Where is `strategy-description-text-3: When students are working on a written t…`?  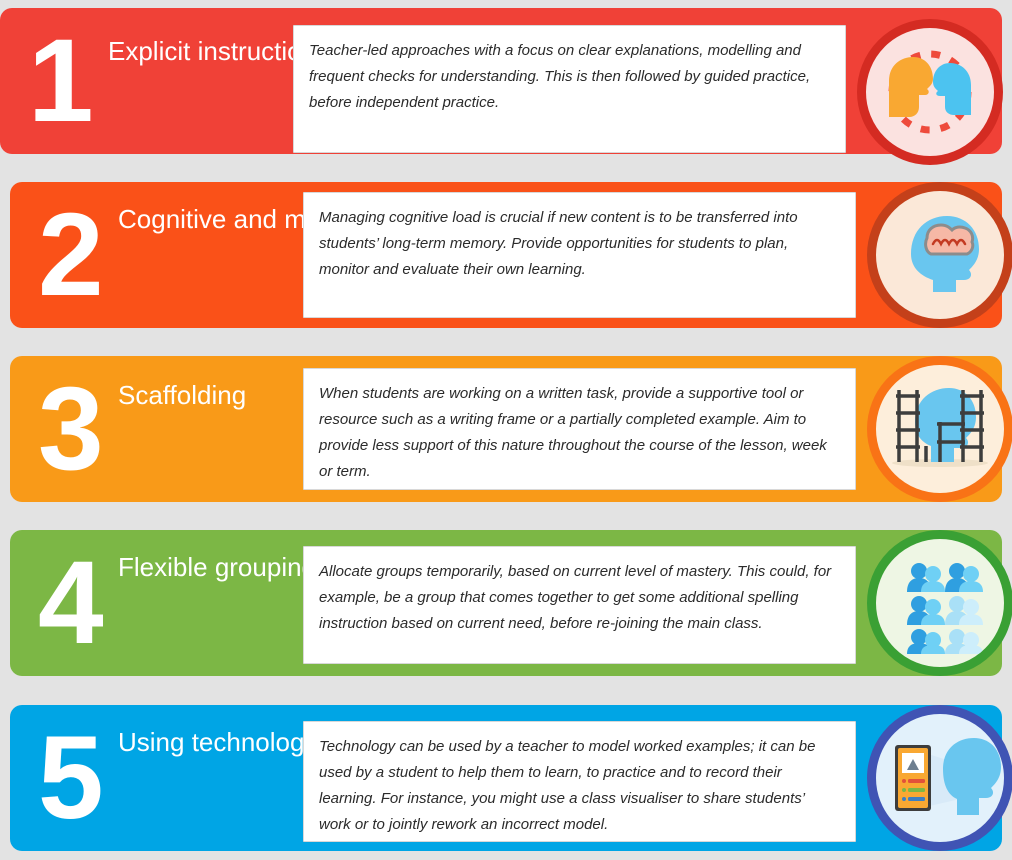
strategy-description-text-3: When students are working on a written t… is located at coordinates (573, 432).